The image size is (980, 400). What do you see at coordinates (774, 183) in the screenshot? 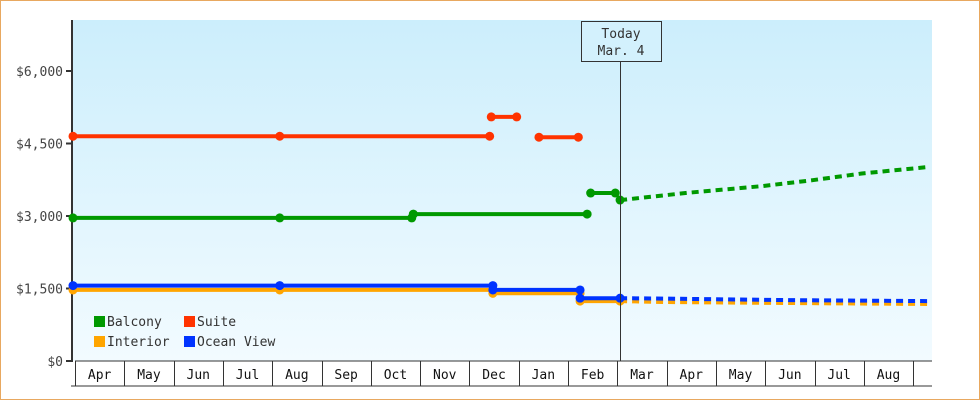
I see `forecast-line` at bounding box center [774, 183].